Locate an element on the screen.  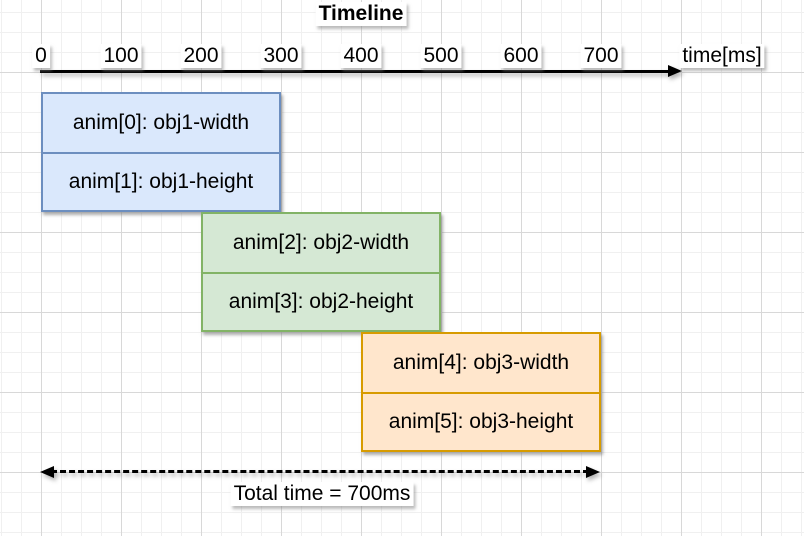
total-arrowhead-right-icon is located at coordinates (593, 471).